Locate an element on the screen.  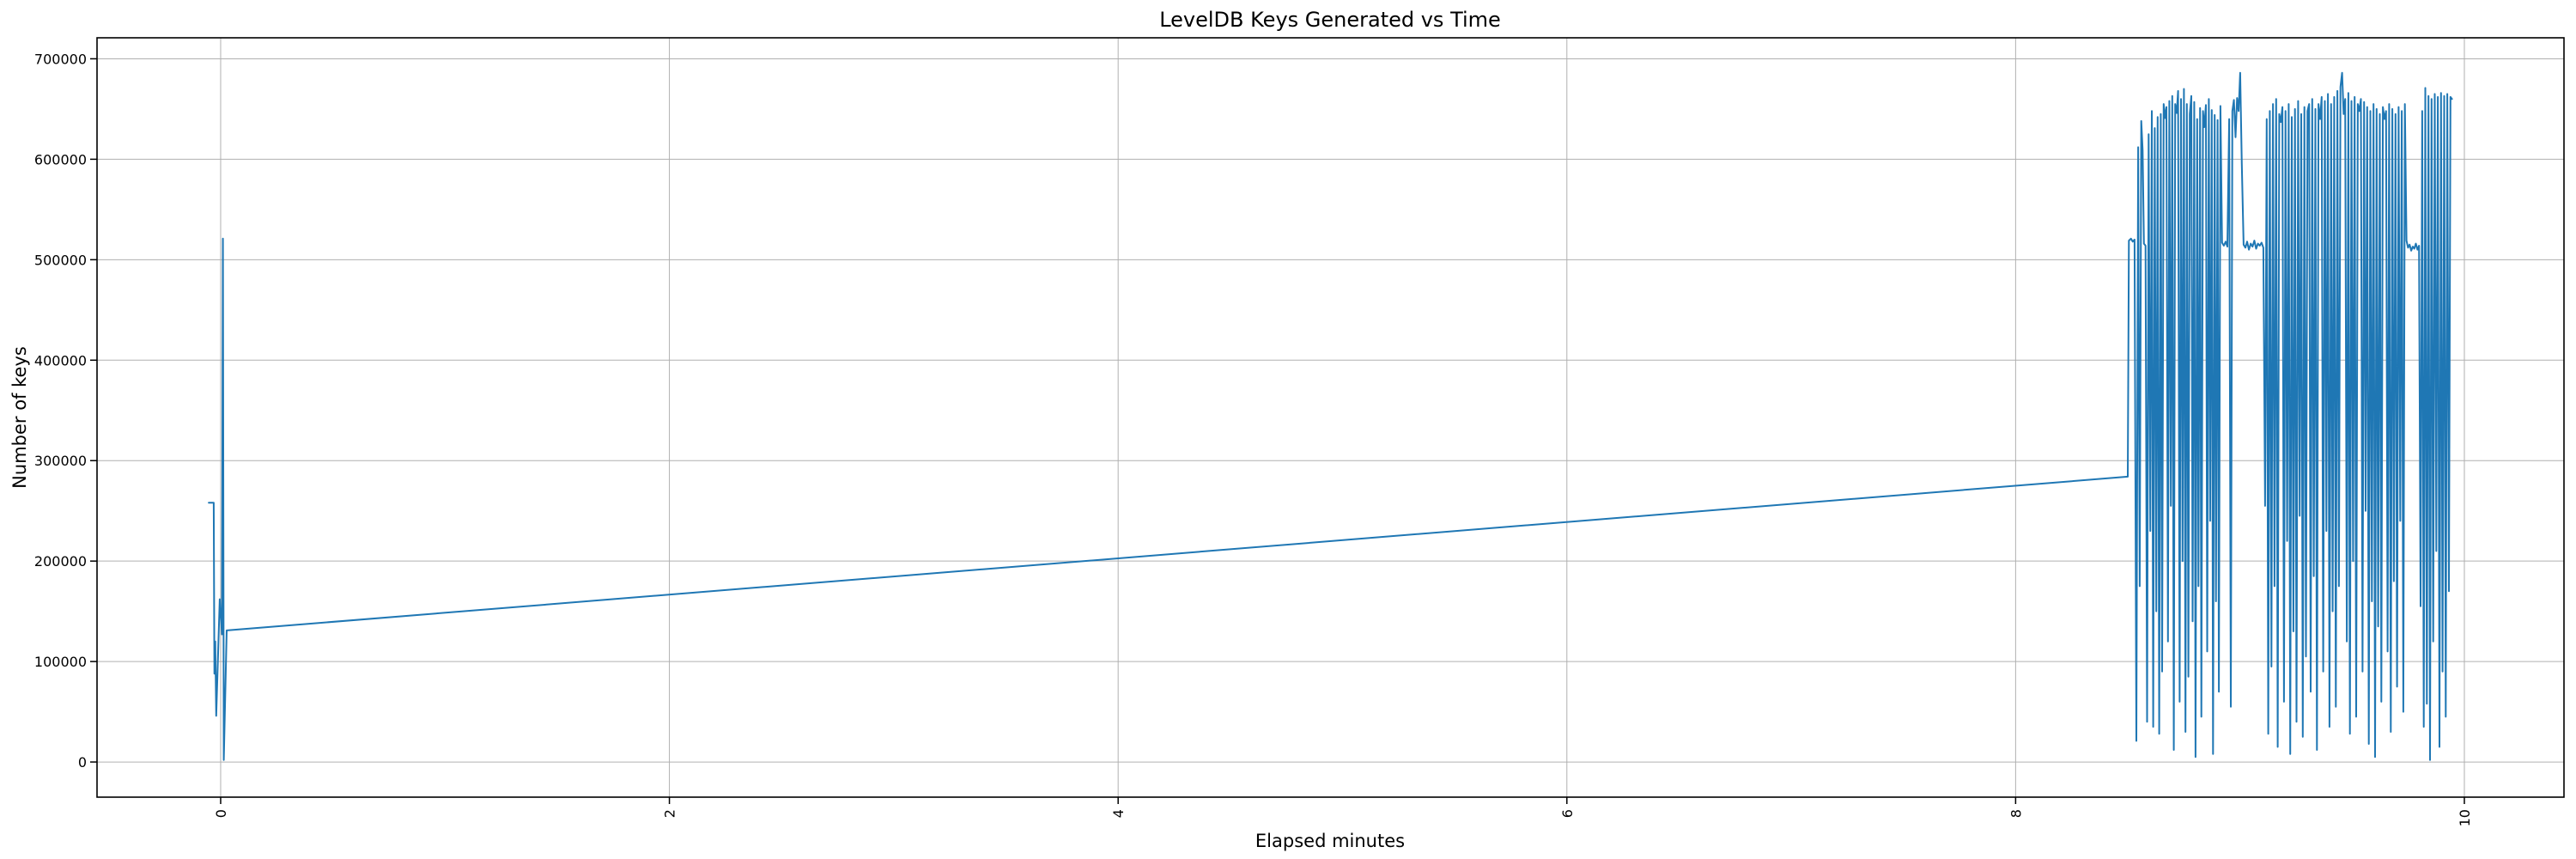
x-tick-label: 4 is located at coordinates (1118, 814).